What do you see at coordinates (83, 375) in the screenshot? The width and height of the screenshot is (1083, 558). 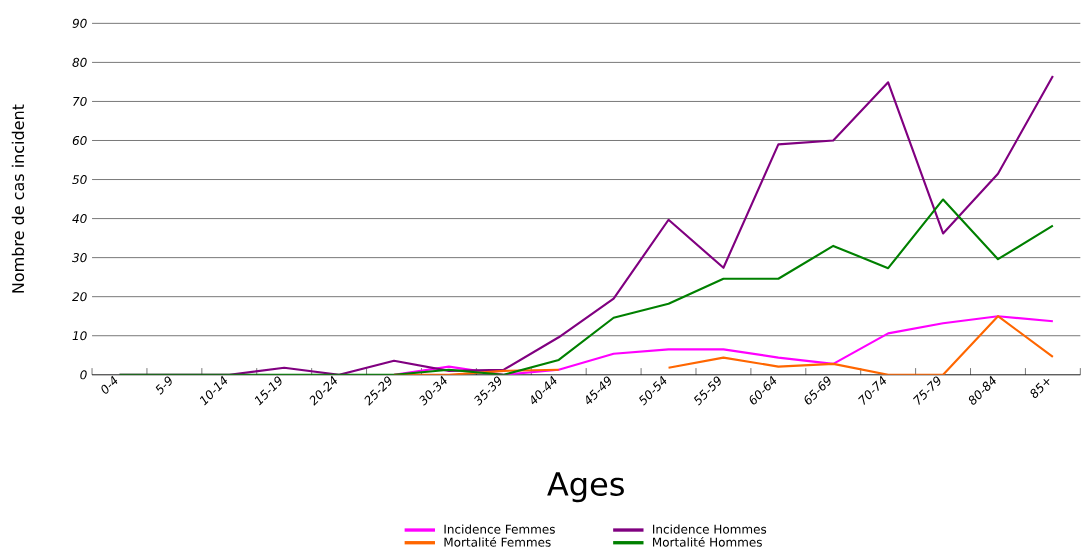 I see `y-tick-label: 0` at bounding box center [83, 375].